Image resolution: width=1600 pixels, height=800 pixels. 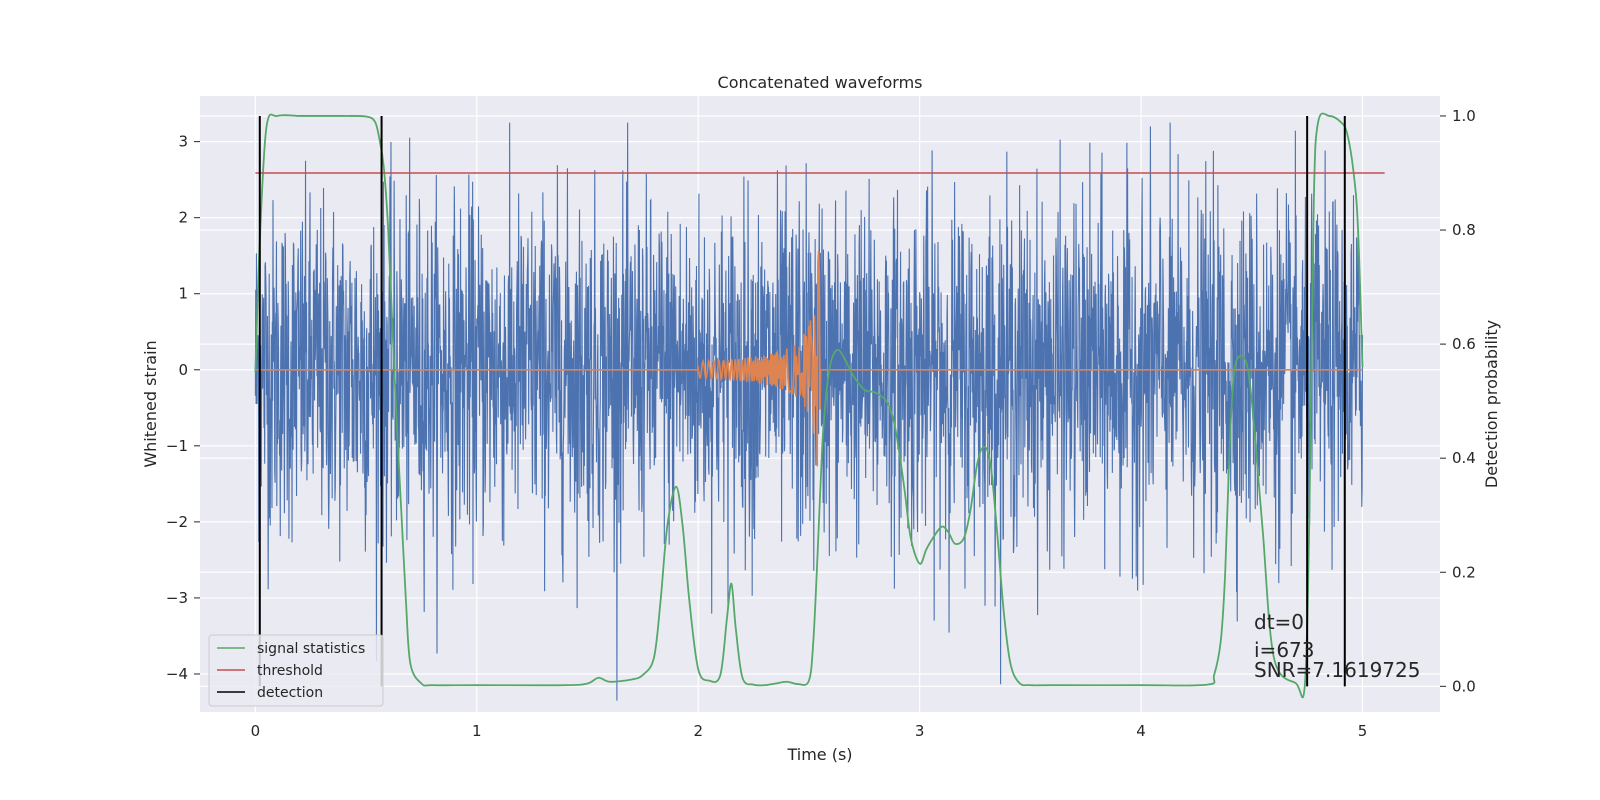 I want to click on y-axis-left: −4 −3 −2 −1 0 1 2 3, so click(x=183, y=408).